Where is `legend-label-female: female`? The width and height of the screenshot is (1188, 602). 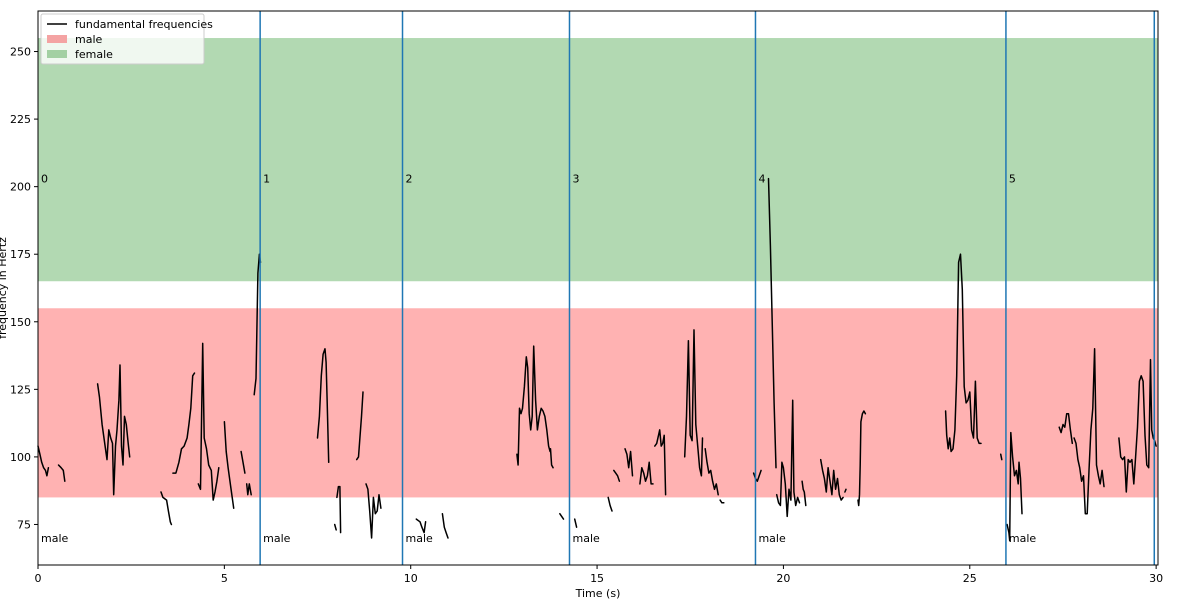
legend-label-female: female is located at coordinates (94, 54).